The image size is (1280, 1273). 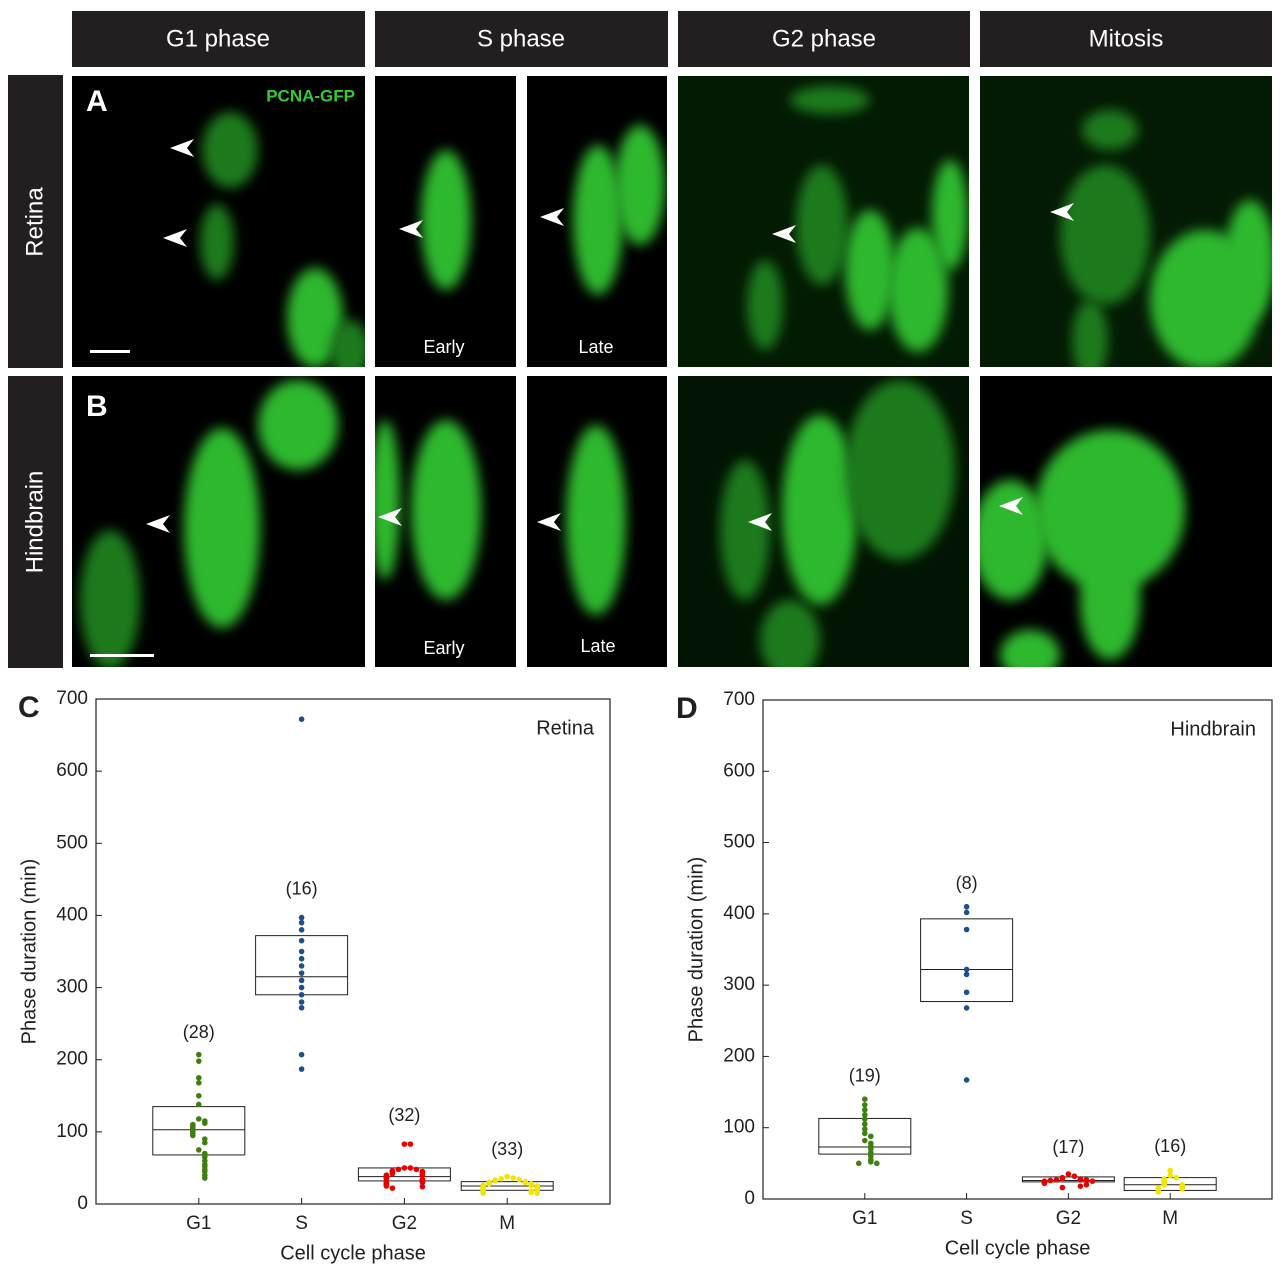 What do you see at coordinates (72, 914) in the screenshot?
I see `y-tick-label: 400` at bounding box center [72, 914].